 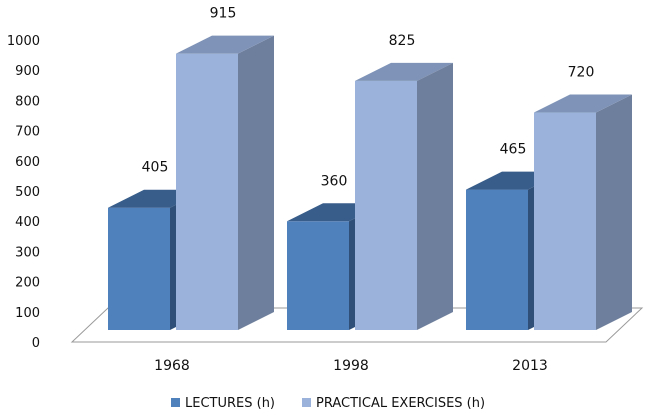 I want to click on legend-label: LECTURES (h), so click(x=230, y=403).